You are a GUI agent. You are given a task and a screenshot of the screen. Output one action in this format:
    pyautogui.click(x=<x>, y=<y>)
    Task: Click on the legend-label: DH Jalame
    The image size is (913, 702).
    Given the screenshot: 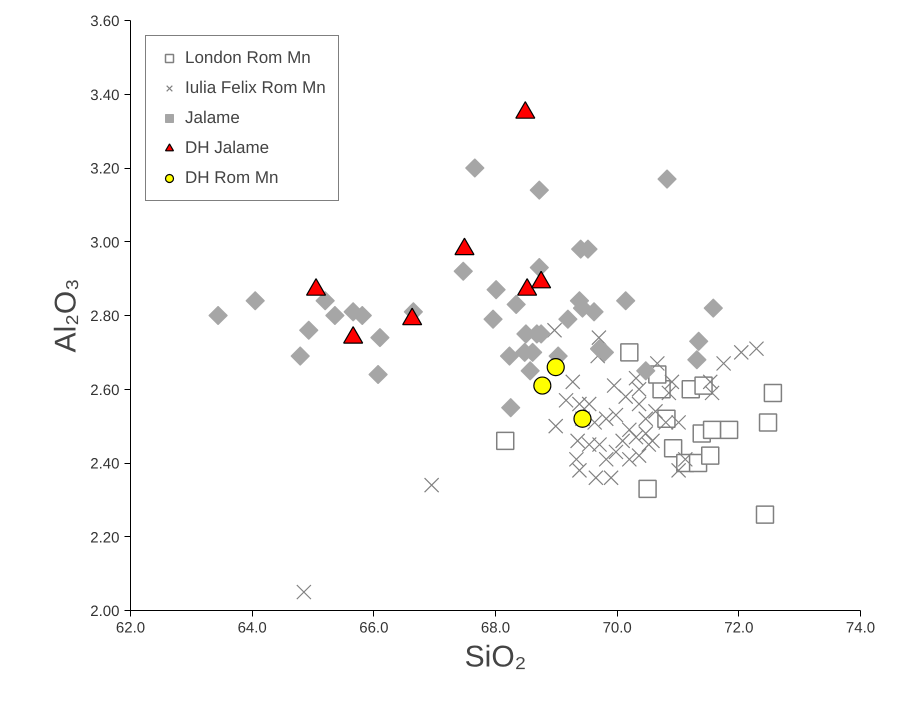 What is the action you would take?
    pyautogui.click(x=227, y=148)
    